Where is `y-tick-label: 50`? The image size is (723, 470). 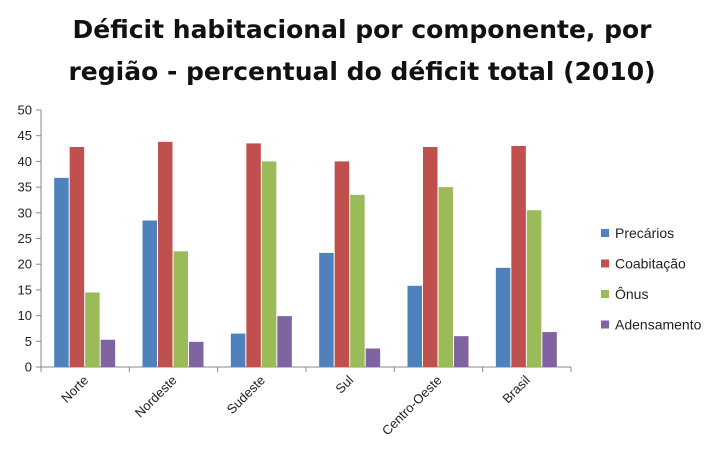 y-tick-label: 50 is located at coordinates (25, 110).